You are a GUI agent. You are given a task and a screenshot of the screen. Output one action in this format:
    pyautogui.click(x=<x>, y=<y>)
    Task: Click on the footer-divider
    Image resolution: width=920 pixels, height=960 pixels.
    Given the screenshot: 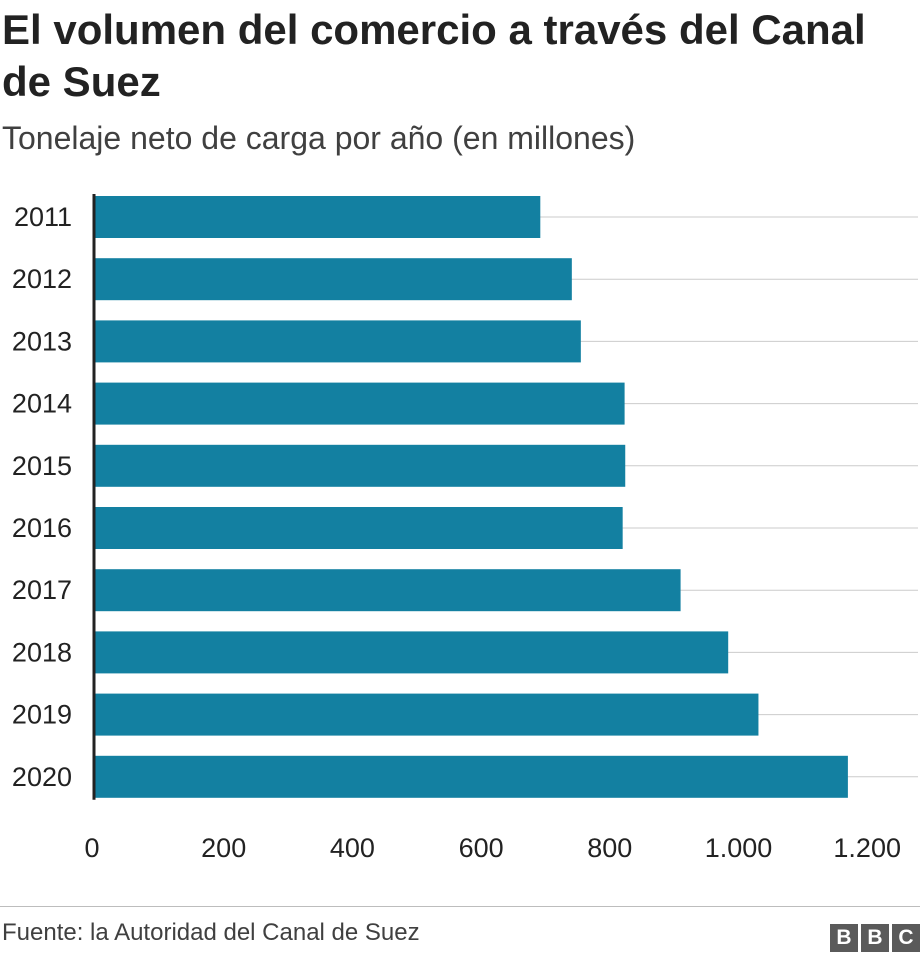 What is the action you would take?
    pyautogui.click(x=460, y=906)
    